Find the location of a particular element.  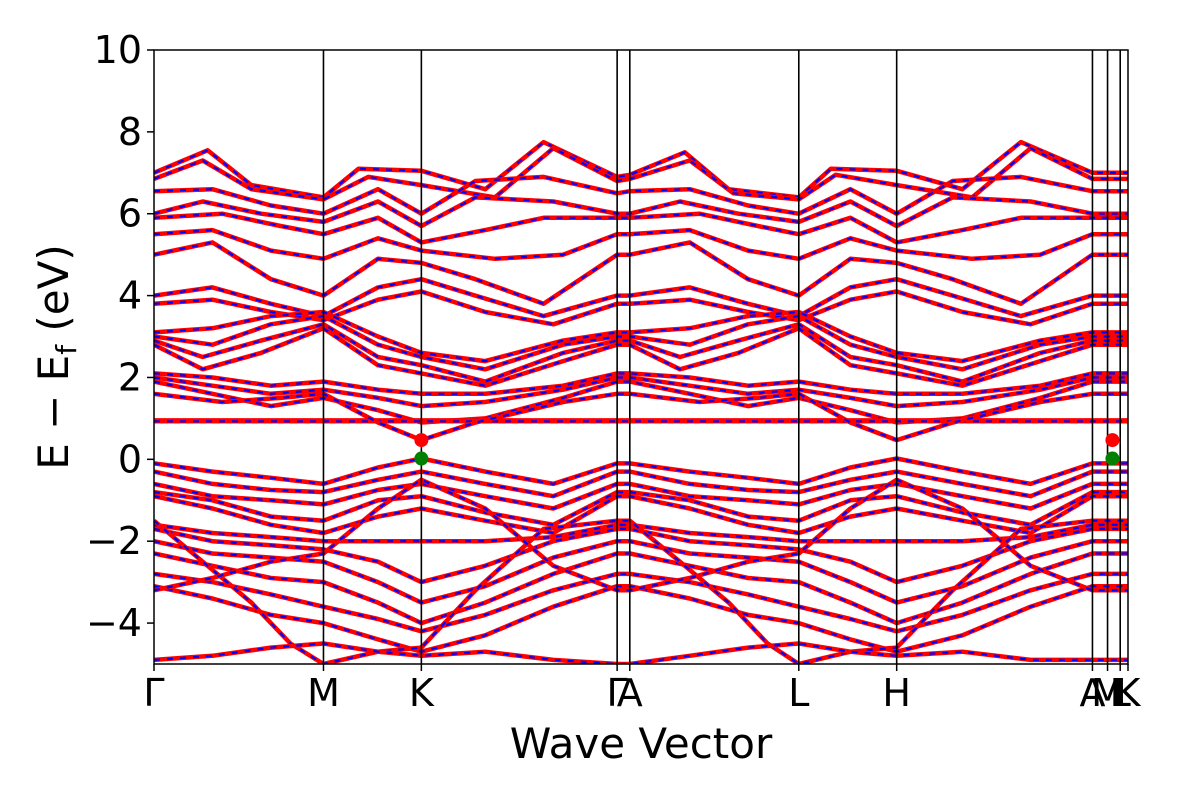

band-edge-markers is located at coordinates (767, 449).